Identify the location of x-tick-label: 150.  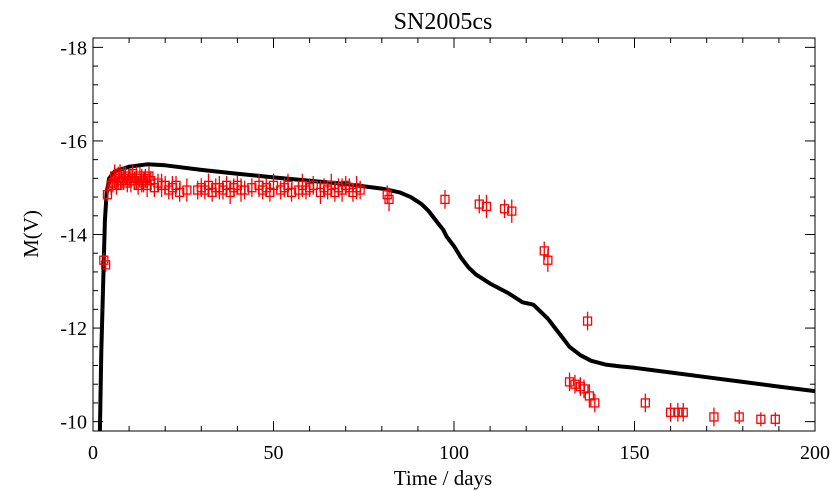
(635, 453).